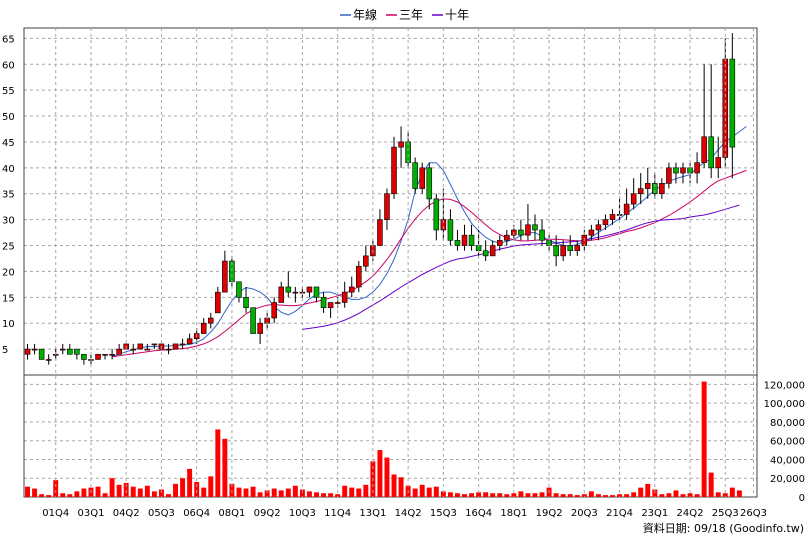 The image size is (808, 540). Describe the element at coordinates (365, 14) in the screenshot. I see `legend-label: 年線` at that location.